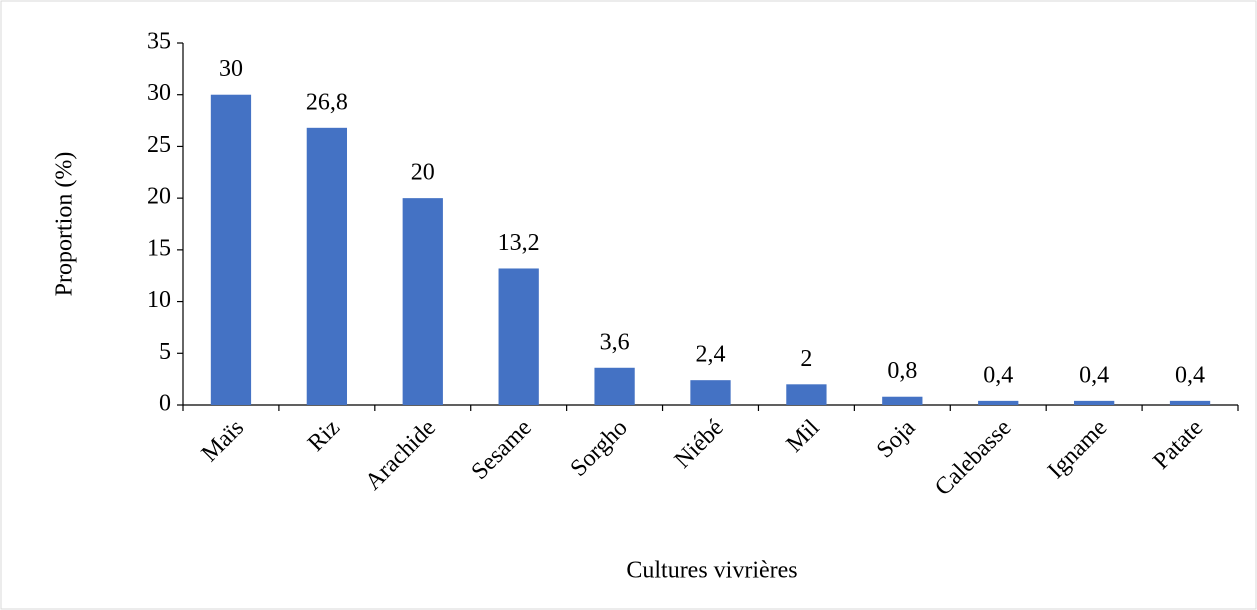 The height and width of the screenshot is (610, 1257). Describe the element at coordinates (615, 342) in the screenshot. I see `value-label: 3,6` at that location.